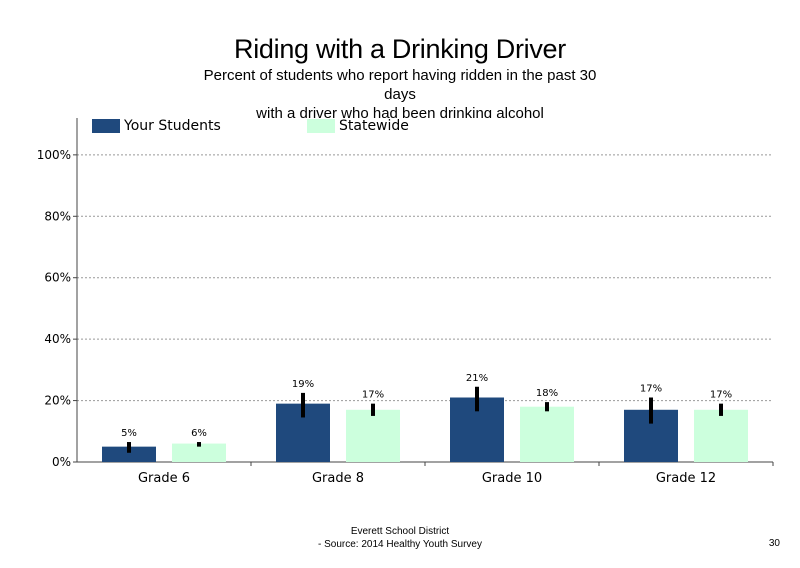  Describe the element at coordinates (57, 339) in the screenshot. I see `y-tick-label: 40%` at that location.